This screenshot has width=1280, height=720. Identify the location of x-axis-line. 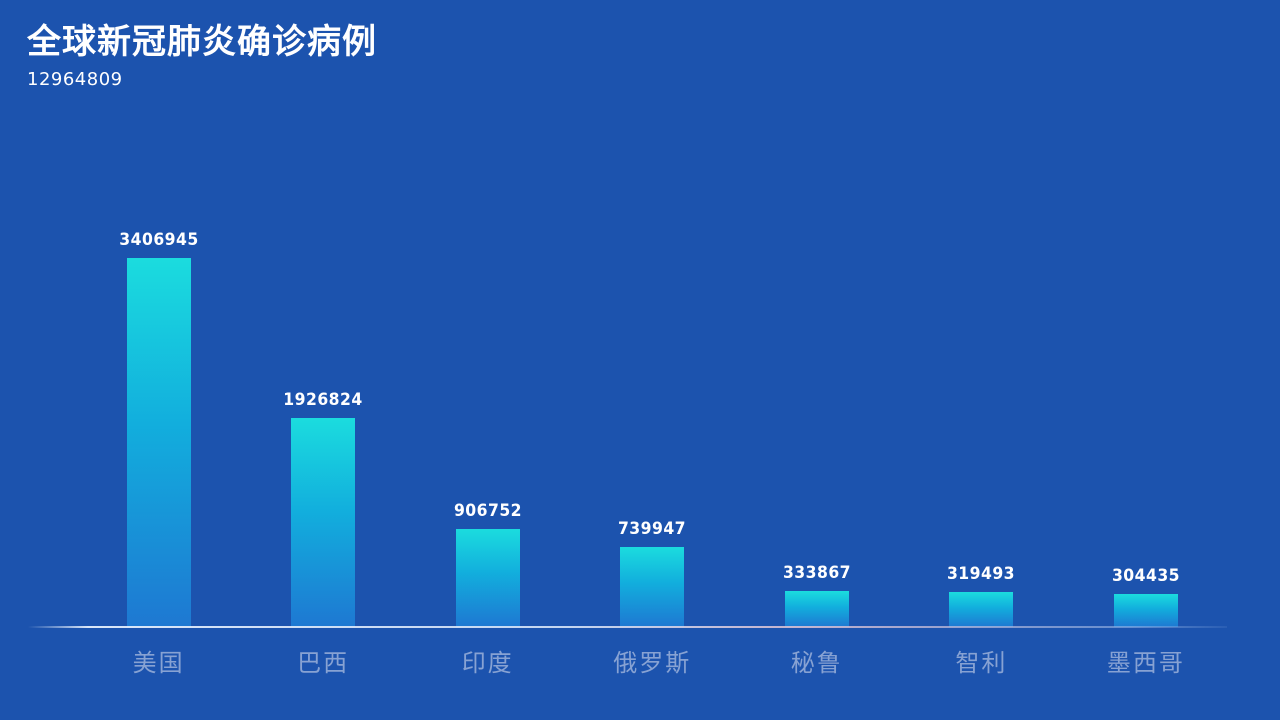
(627, 627).